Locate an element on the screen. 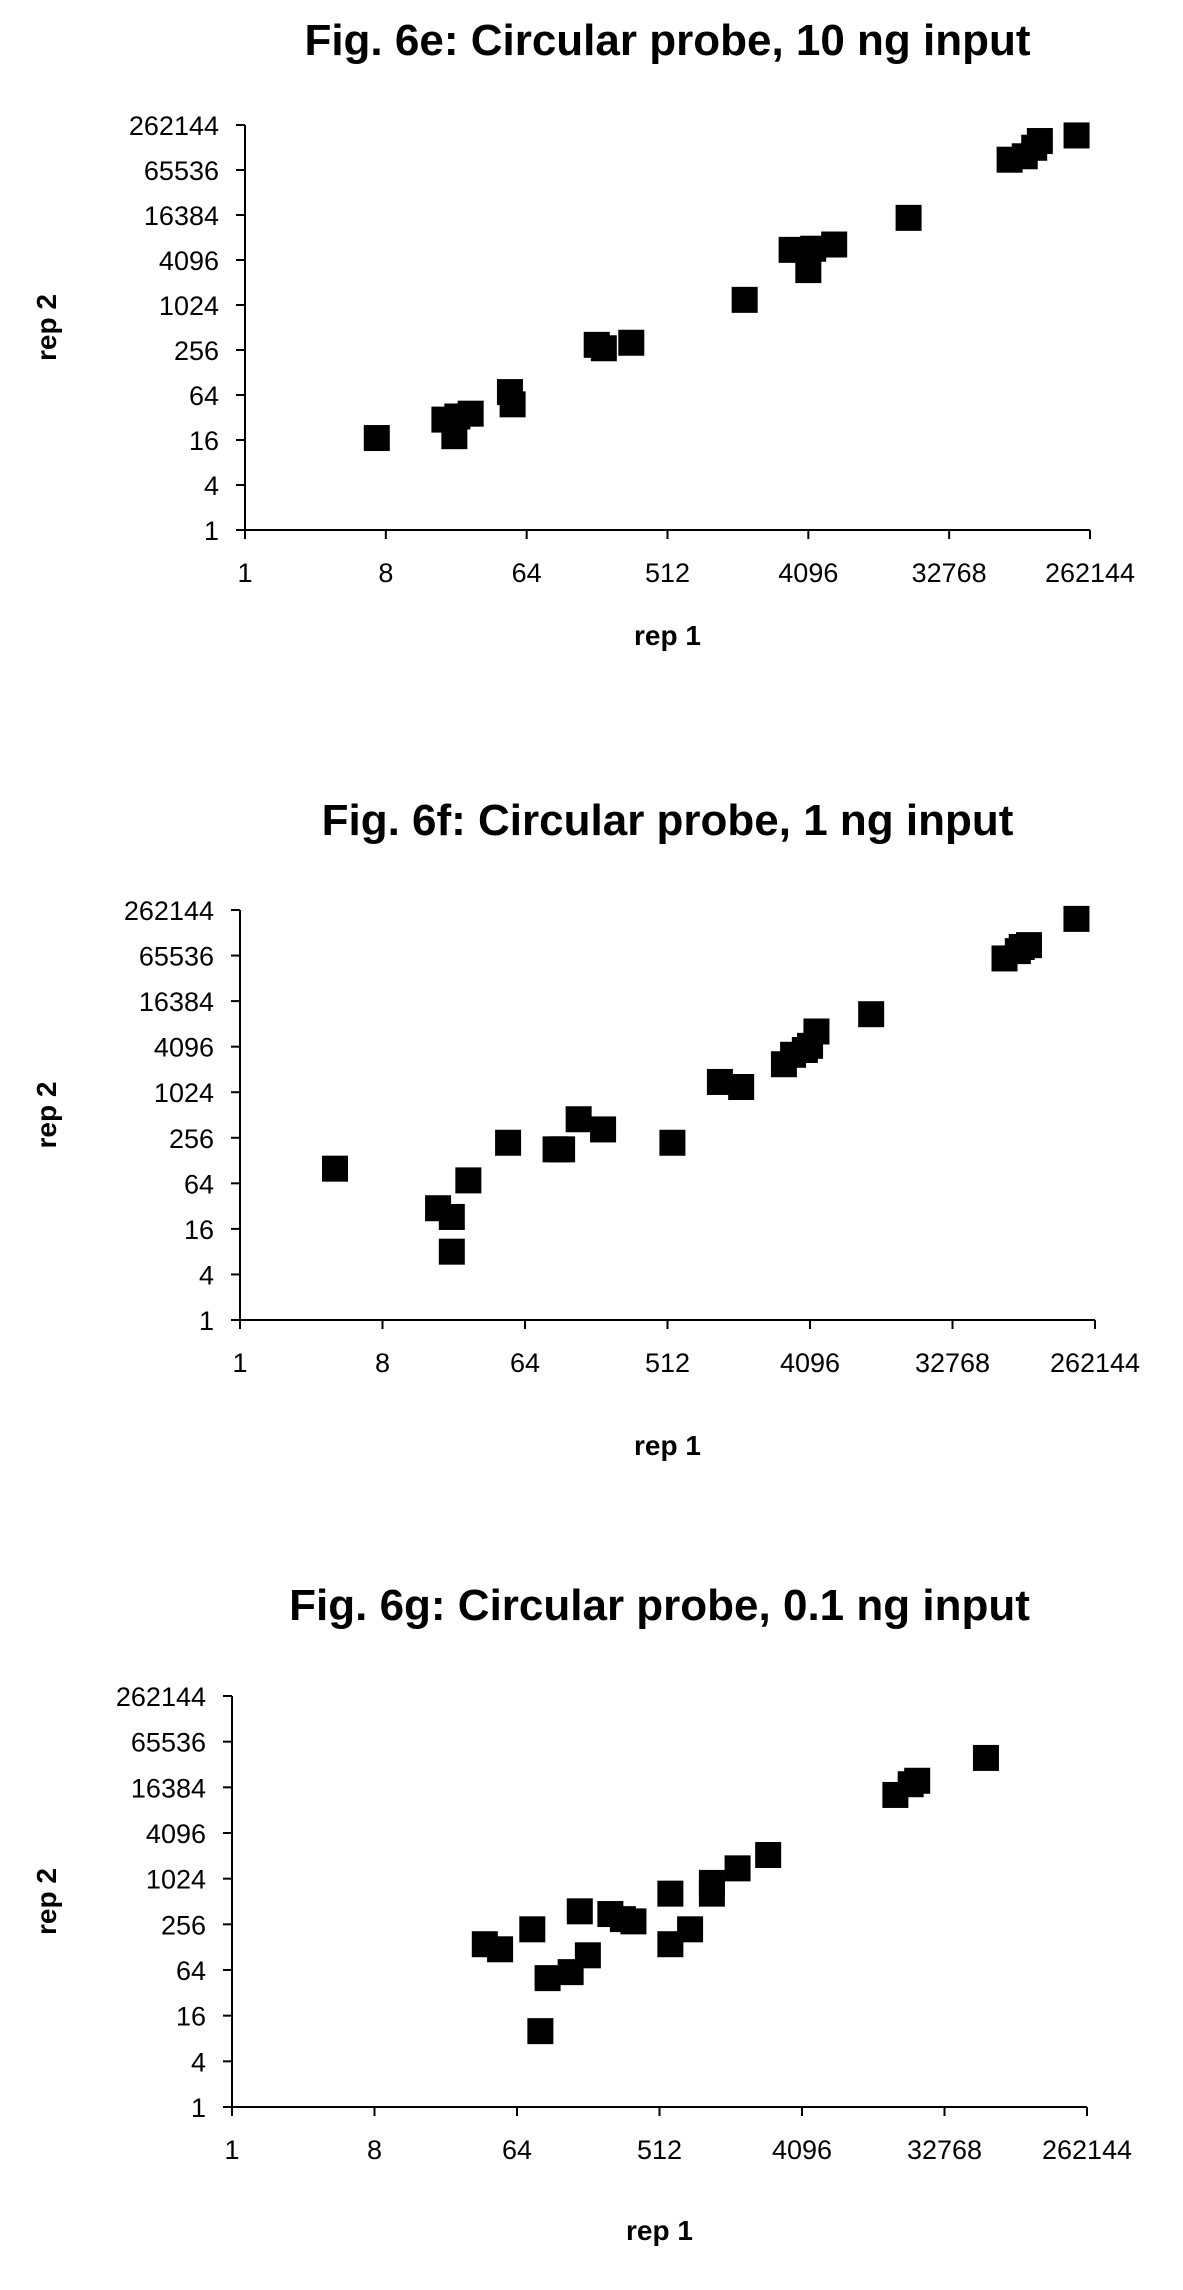  chart-title: Fig. 6e: Circular probe, 10 ng input is located at coordinates (667, 40).